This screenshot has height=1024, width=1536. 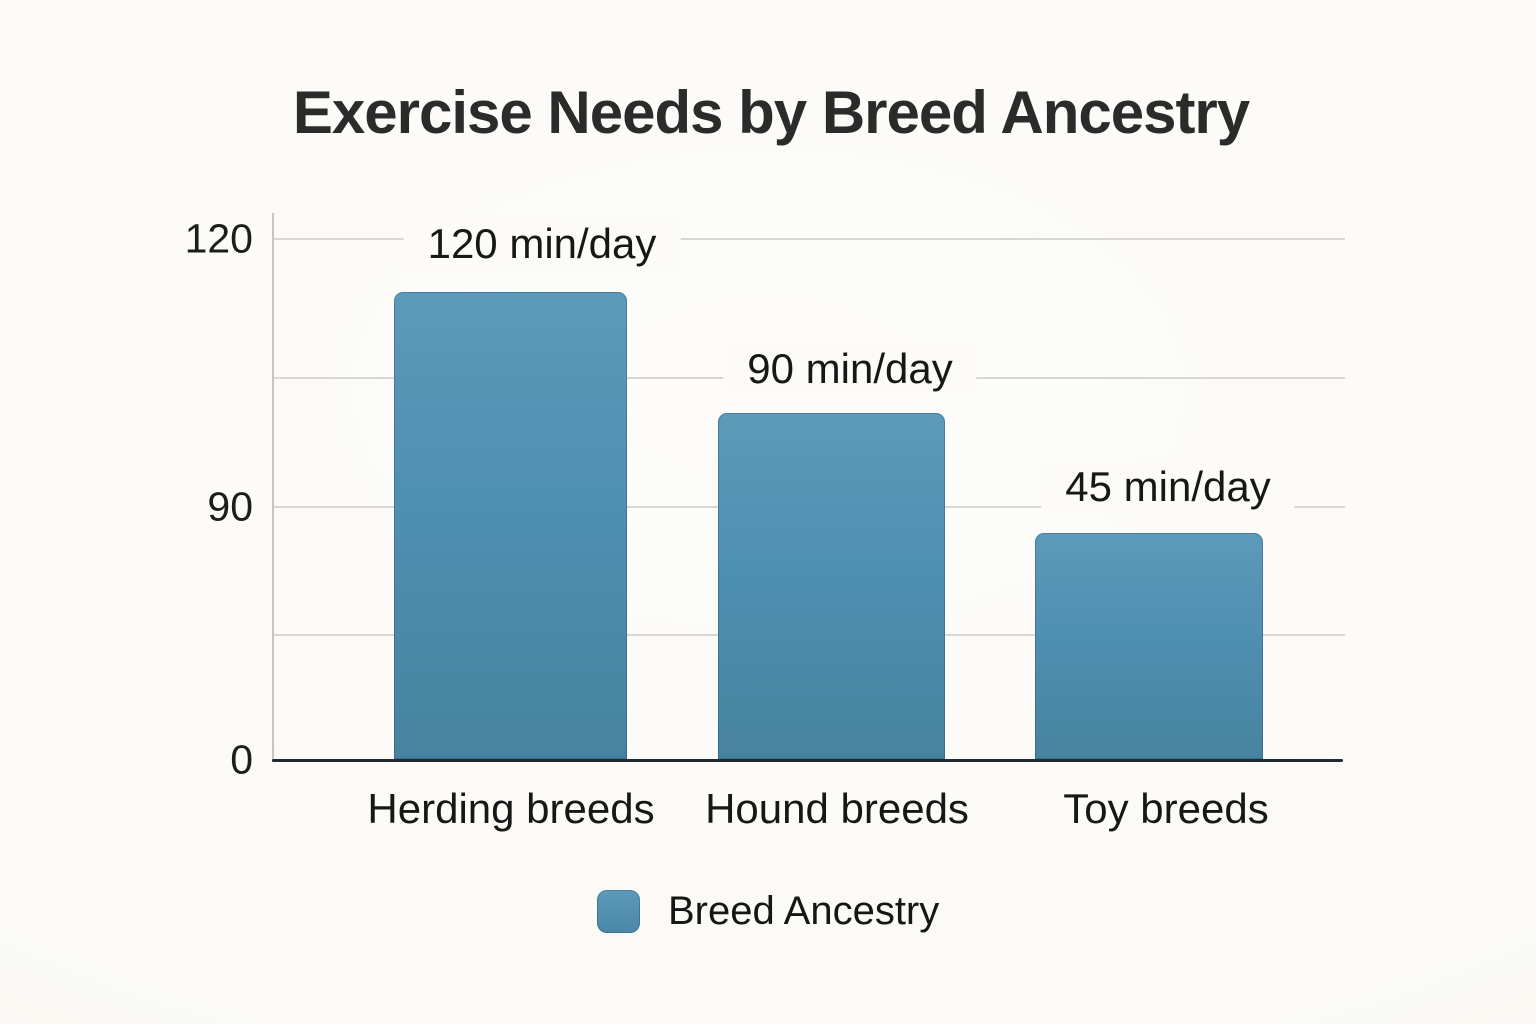 What do you see at coordinates (230, 506) in the screenshot?
I see `y-tick-label: 90` at bounding box center [230, 506].